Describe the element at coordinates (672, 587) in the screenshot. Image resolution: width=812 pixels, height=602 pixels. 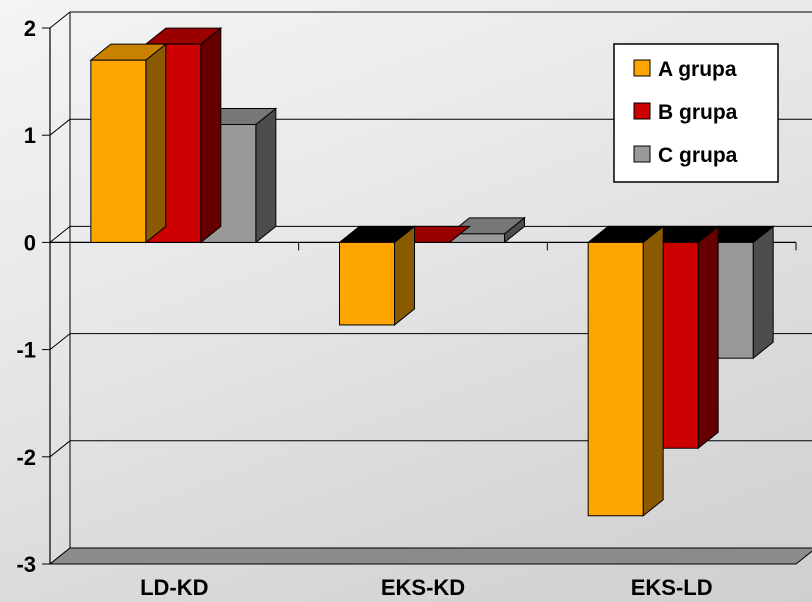
I see `x-category-label: EKS-LD` at that location.